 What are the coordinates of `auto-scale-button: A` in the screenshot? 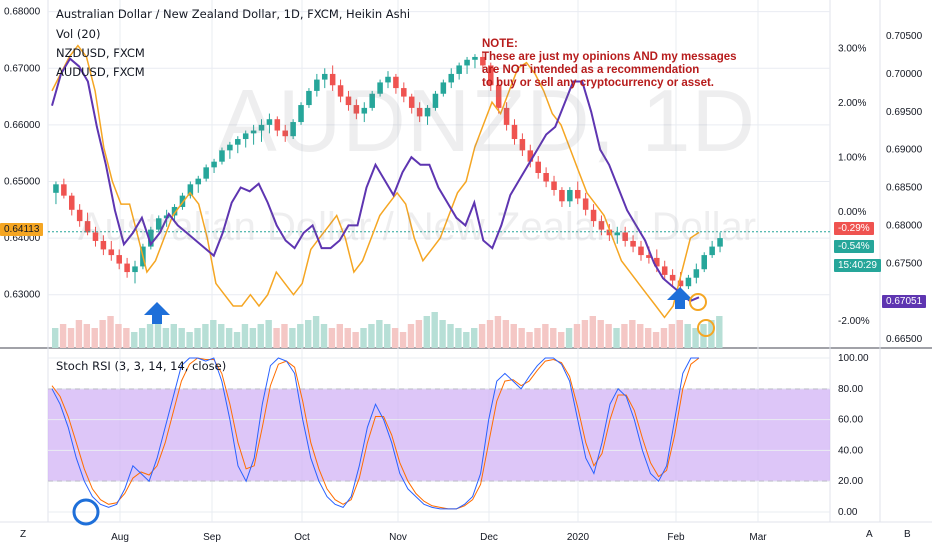 It's located at (869, 534).